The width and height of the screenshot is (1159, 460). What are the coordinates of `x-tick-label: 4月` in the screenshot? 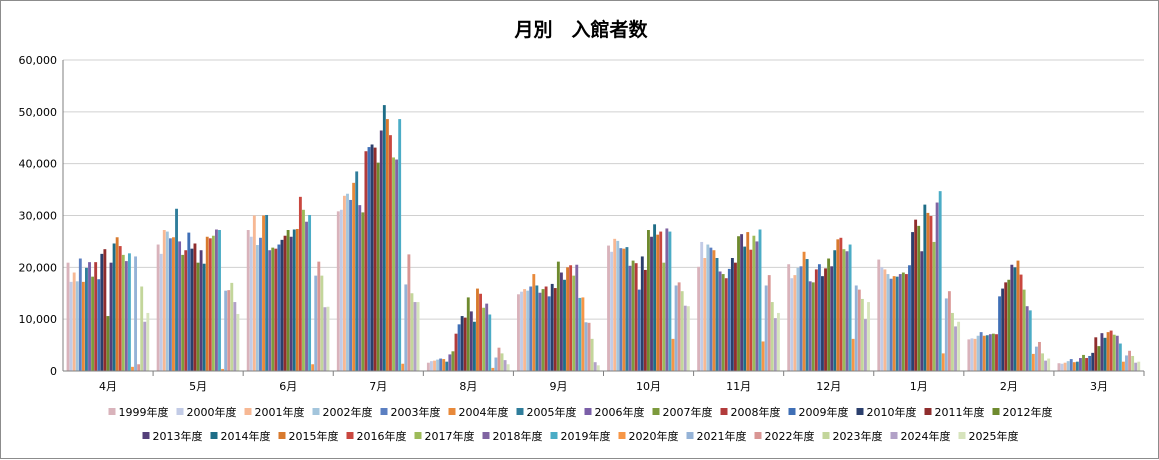 It's located at (108, 386).